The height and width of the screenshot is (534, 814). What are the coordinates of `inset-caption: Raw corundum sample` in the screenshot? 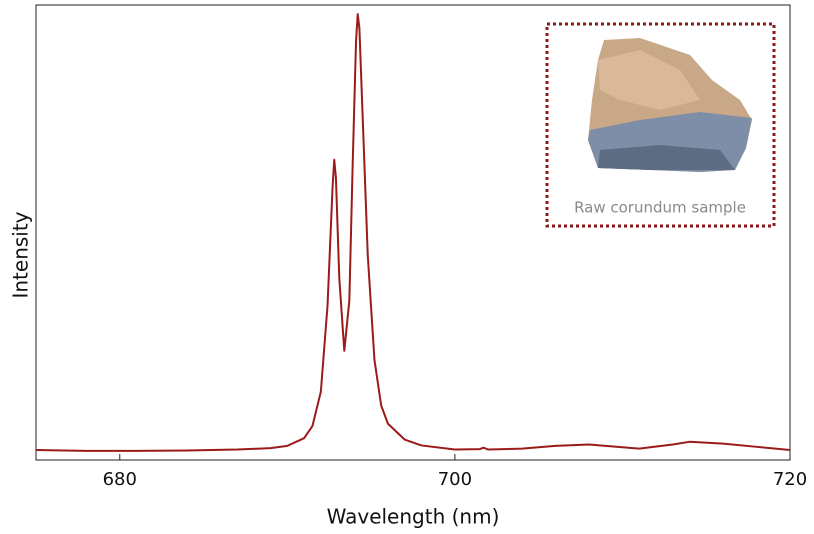 It's located at (660, 208).